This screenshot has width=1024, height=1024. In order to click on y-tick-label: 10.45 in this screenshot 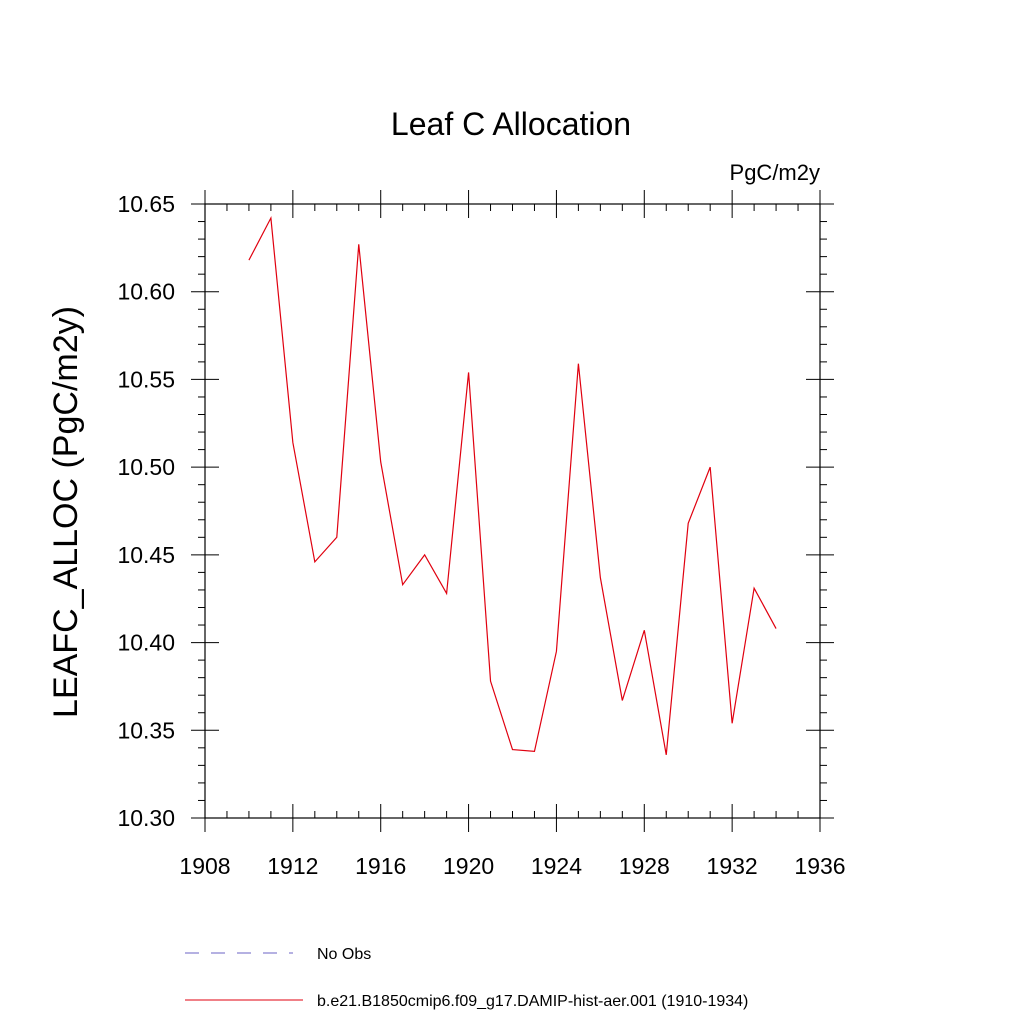, I will do `click(146, 555)`.